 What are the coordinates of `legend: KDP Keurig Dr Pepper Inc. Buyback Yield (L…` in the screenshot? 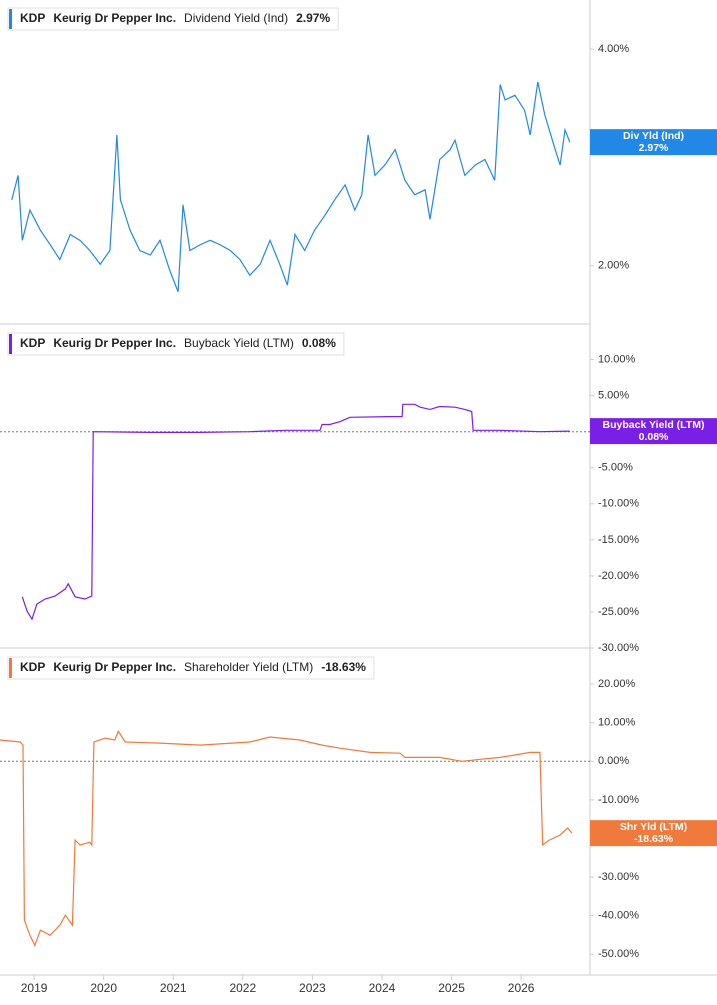 It's located at (176, 344).